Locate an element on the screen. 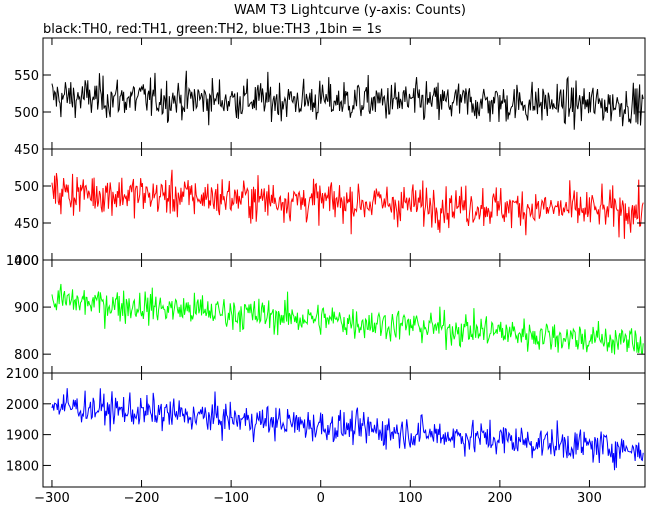 This screenshot has height=505, width=651. y-tick-label: 1900 is located at coordinates (22, 436).